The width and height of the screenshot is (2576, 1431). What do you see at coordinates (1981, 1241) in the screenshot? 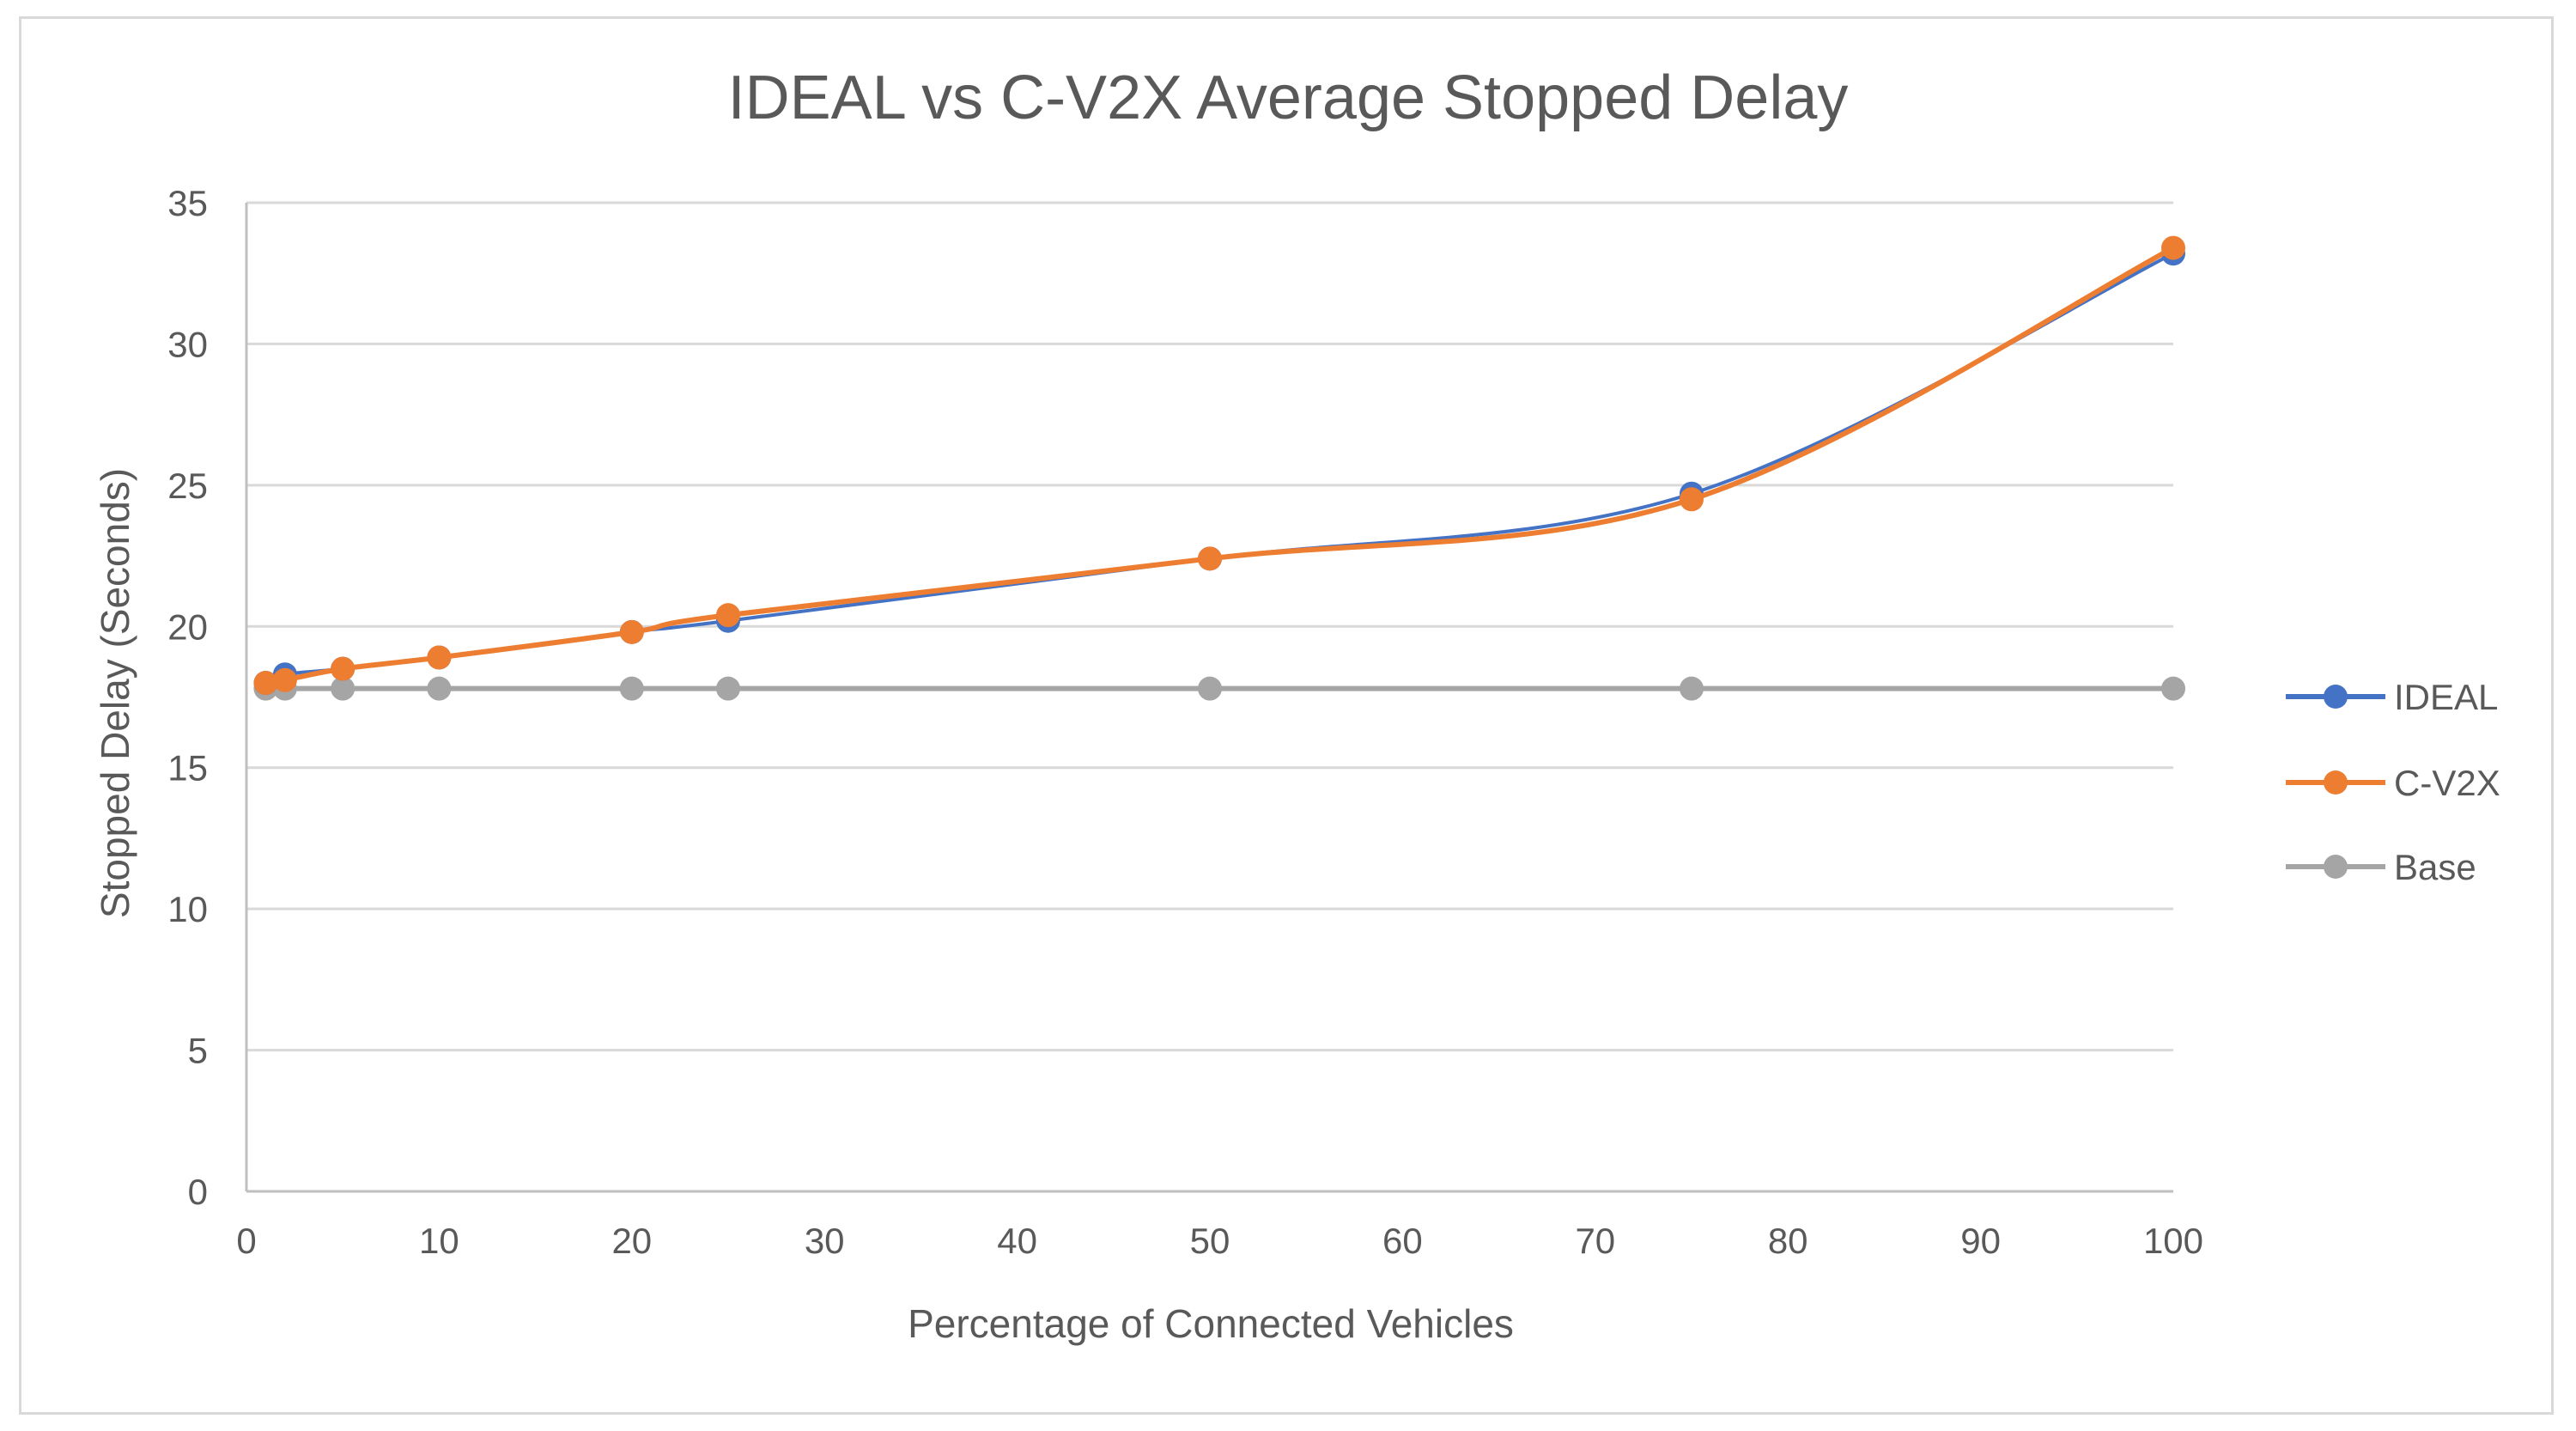
I see `x-tick-label: 90` at bounding box center [1981, 1241].